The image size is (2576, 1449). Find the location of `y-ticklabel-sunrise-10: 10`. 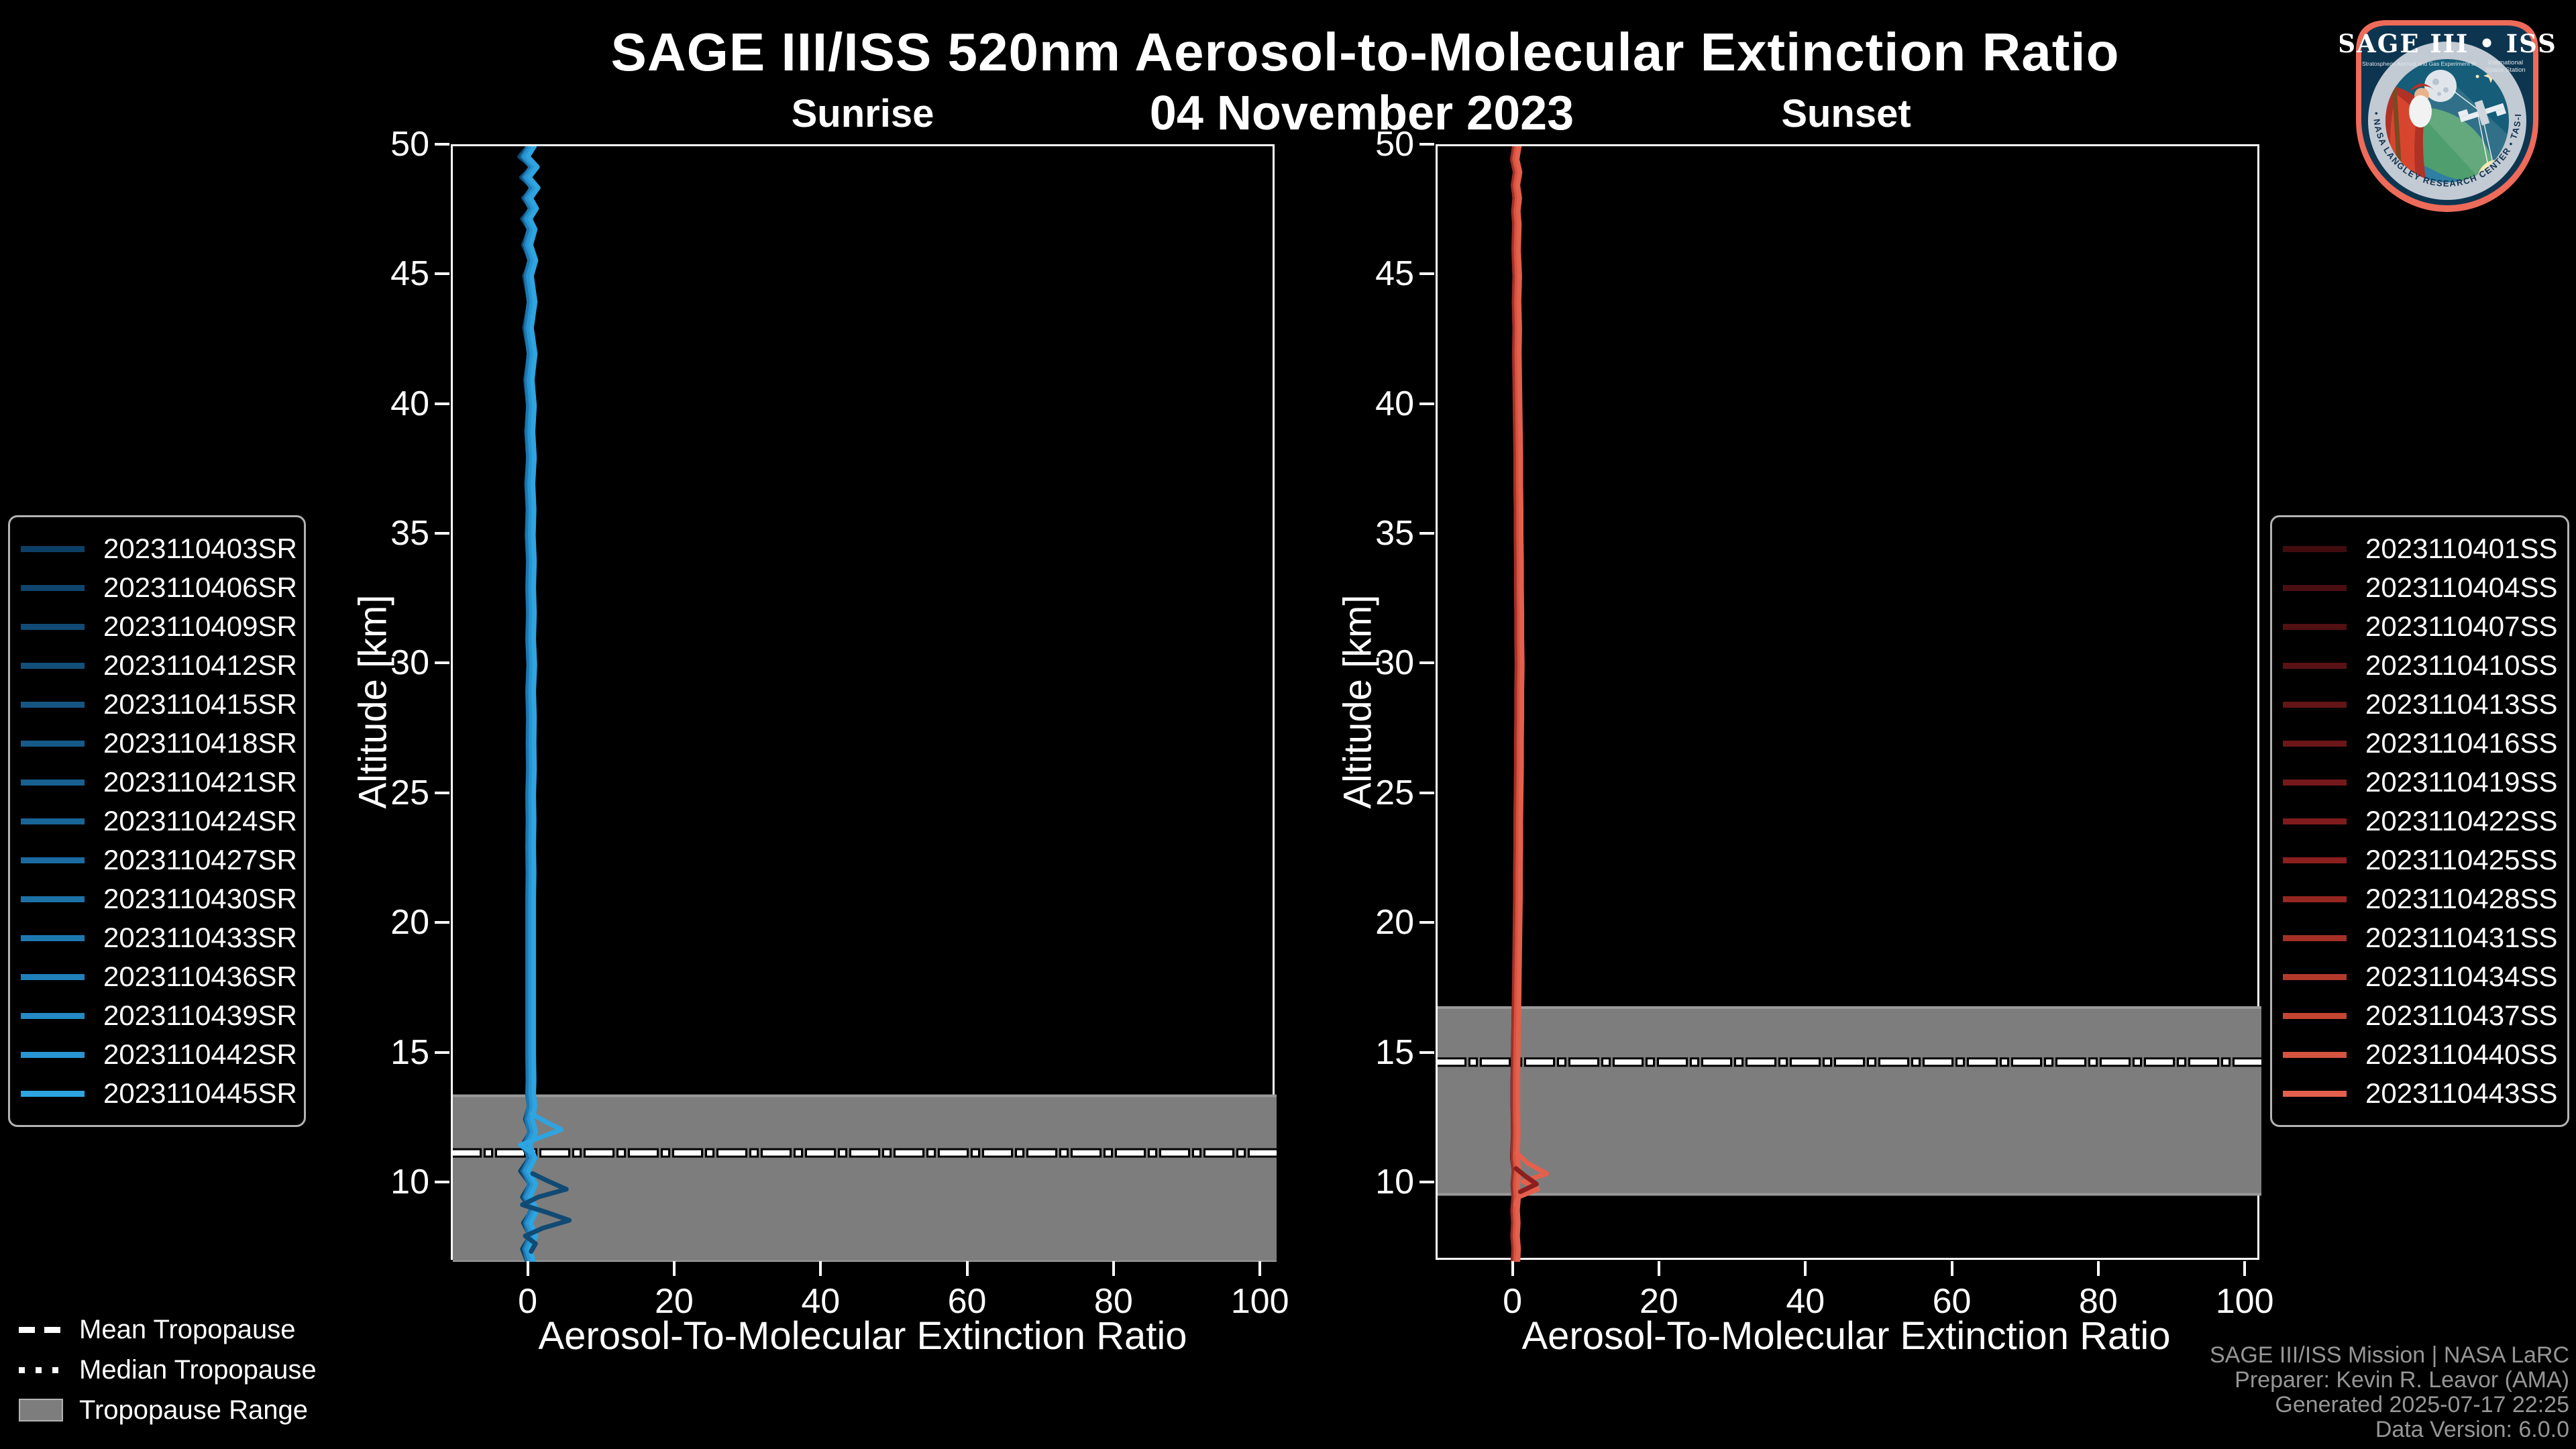

y-ticklabel-sunrise-10: 10 is located at coordinates (409, 1181).